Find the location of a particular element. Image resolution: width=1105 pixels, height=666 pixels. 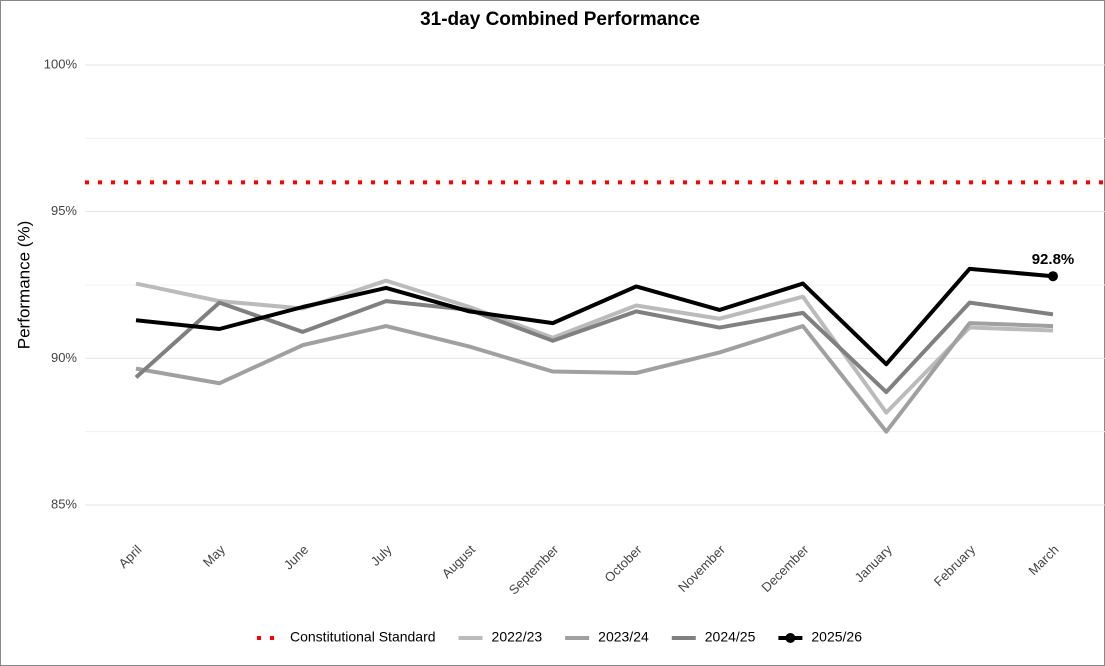

y-axis-title: Performance (%) is located at coordinates (23, 285).